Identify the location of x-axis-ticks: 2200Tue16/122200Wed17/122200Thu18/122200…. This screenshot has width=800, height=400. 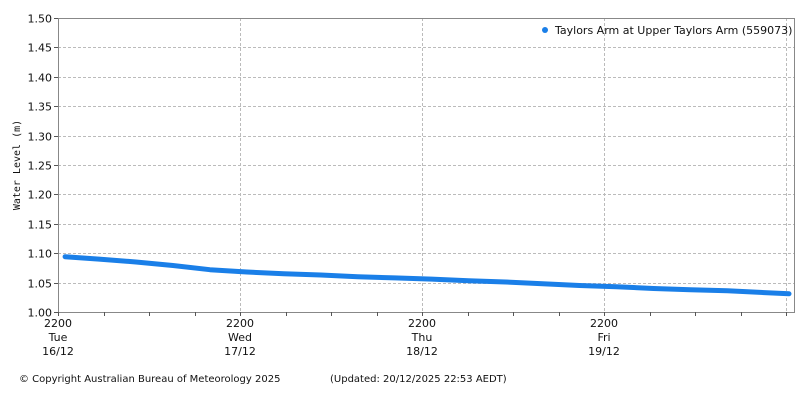
(414, 335).